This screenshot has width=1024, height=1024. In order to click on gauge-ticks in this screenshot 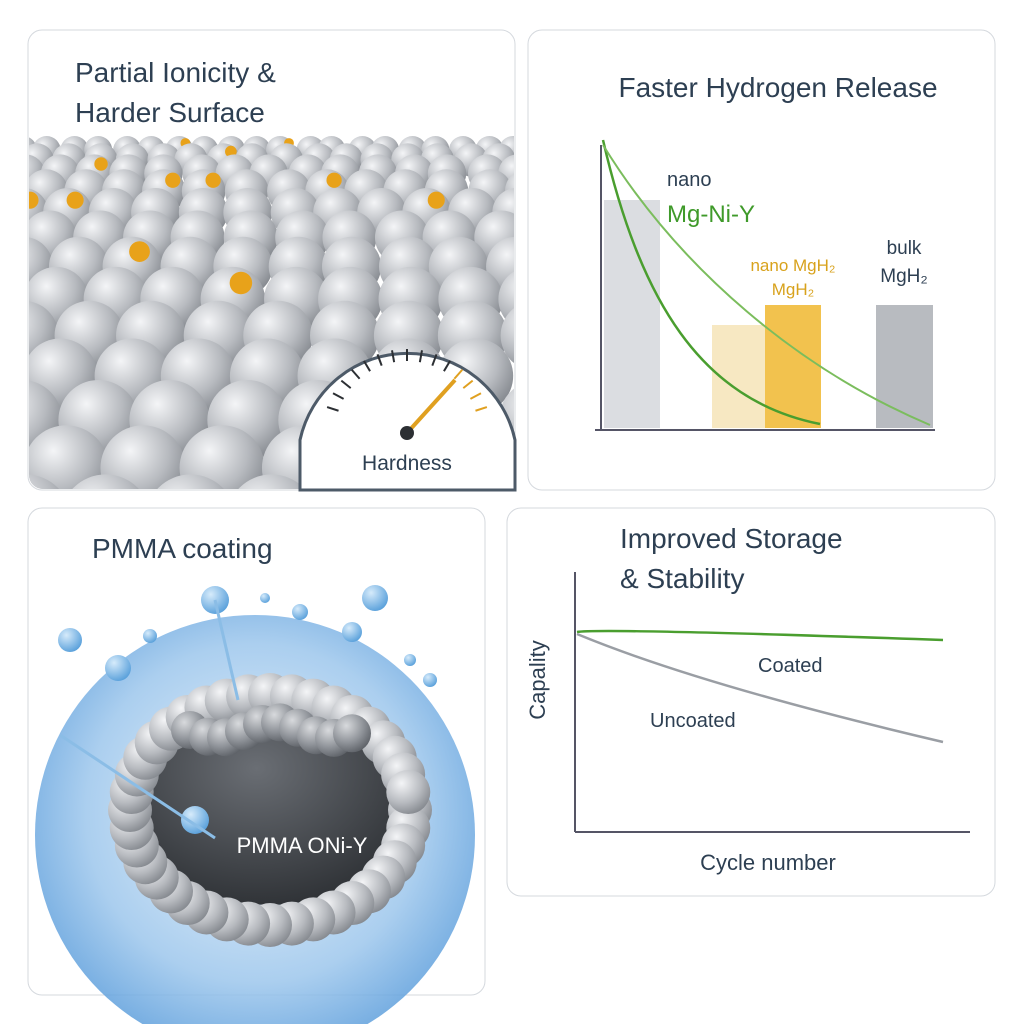, I will do `click(407, 380)`.